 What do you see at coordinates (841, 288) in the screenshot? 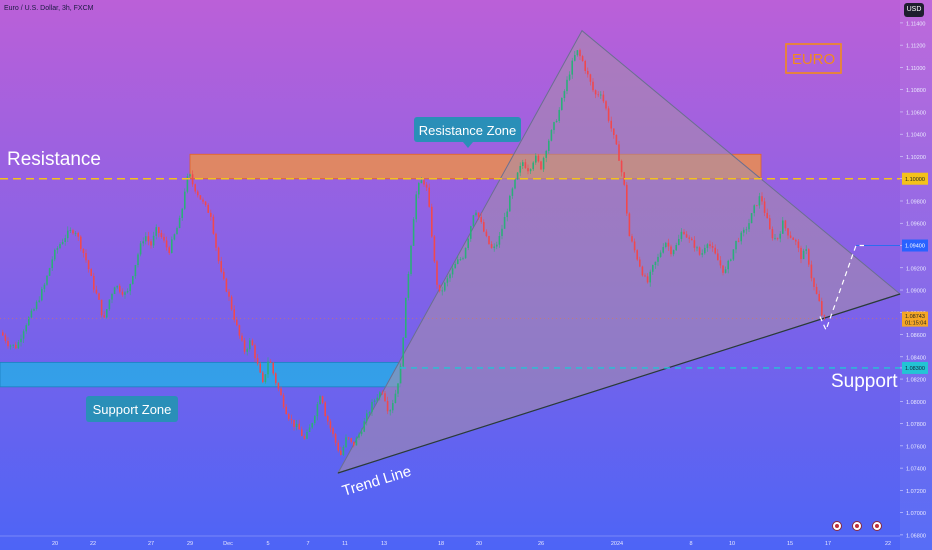
I see `projection-path` at bounding box center [841, 288].